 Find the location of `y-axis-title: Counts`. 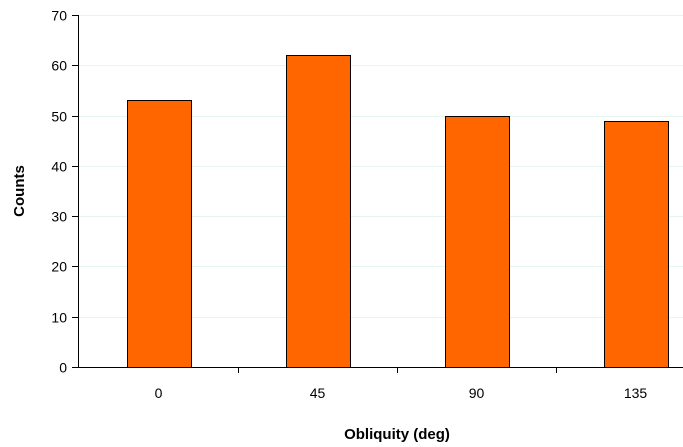

y-axis-title: Counts is located at coordinates (19, 191).